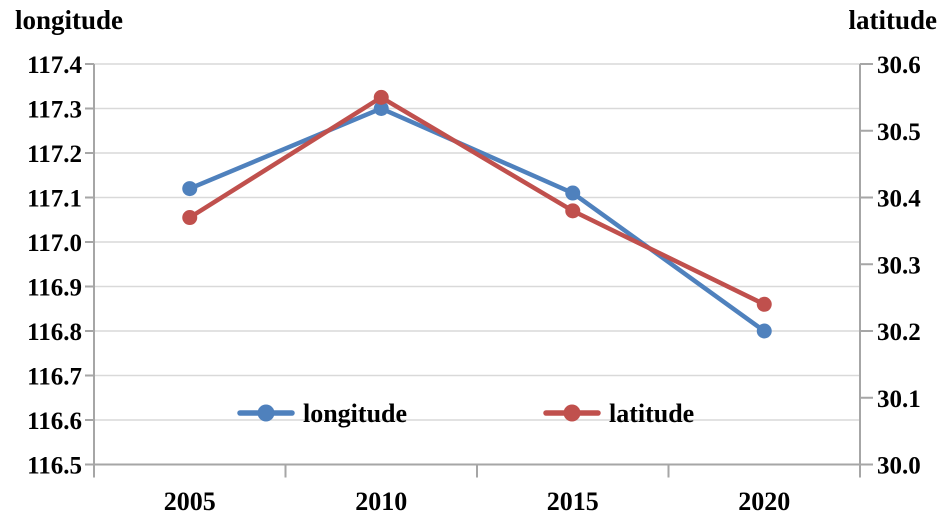 This screenshot has width=945, height=525. What do you see at coordinates (573, 501) in the screenshot?
I see `x-tick-label: 2015` at bounding box center [573, 501].